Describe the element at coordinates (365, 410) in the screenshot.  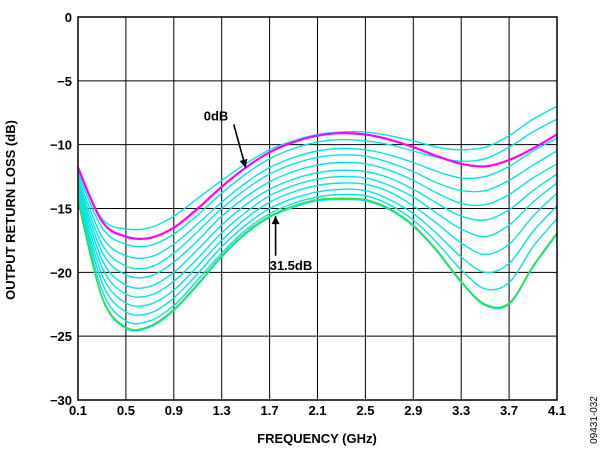
I see `x-tick-label: 2.5` at that location.